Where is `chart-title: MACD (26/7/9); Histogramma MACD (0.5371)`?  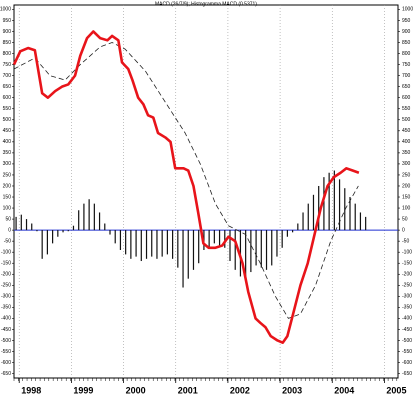 chart-title: MACD (26/7/9); Histogramma MACD (0.5371) is located at coordinates (206, 4).